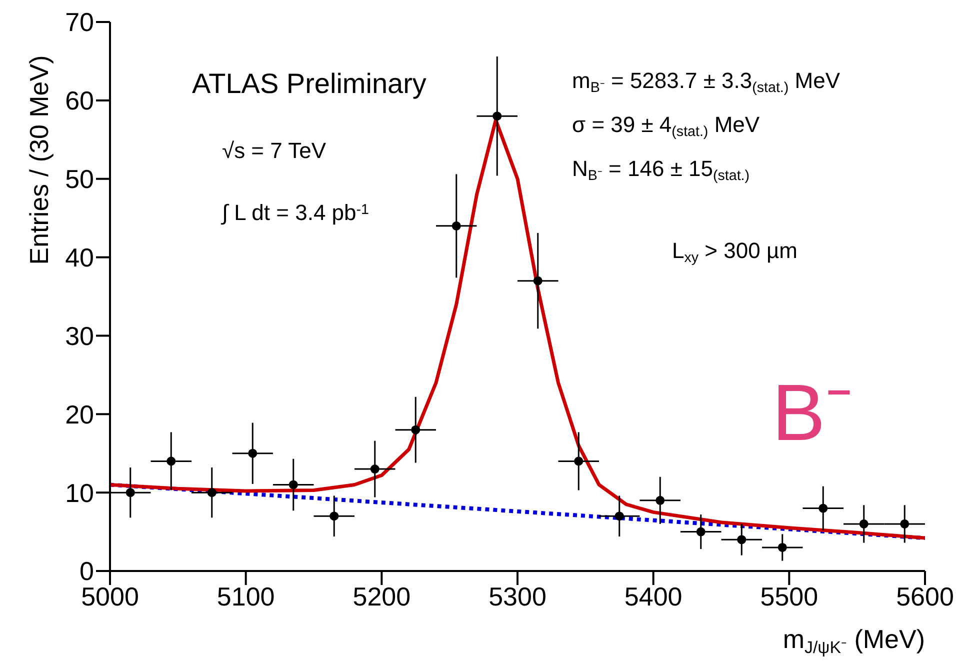 Image resolution: width=968 pixels, height=671 pixels. Describe the element at coordinates (79, 335) in the screenshot. I see `y-tick-label: 30` at that location.